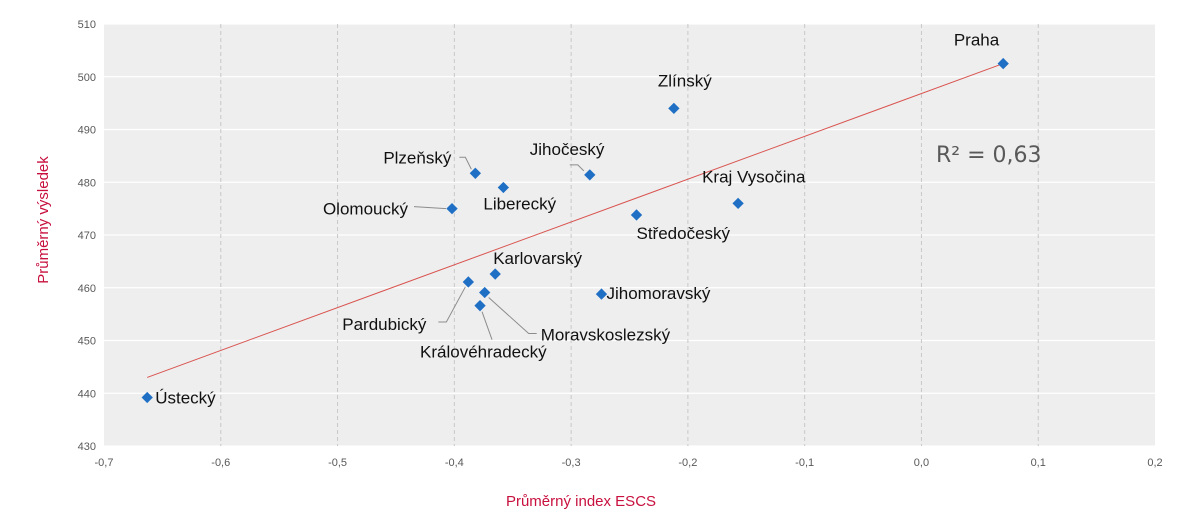 The height and width of the screenshot is (514, 1200). What do you see at coordinates (43, 220) in the screenshot?
I see `y-axis-title: Průměrný výsledek` at bounding box center [43, 220].